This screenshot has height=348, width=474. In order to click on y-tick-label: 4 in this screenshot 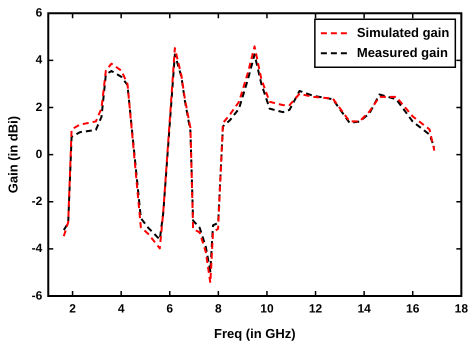, I will do `click(39, 59)`.